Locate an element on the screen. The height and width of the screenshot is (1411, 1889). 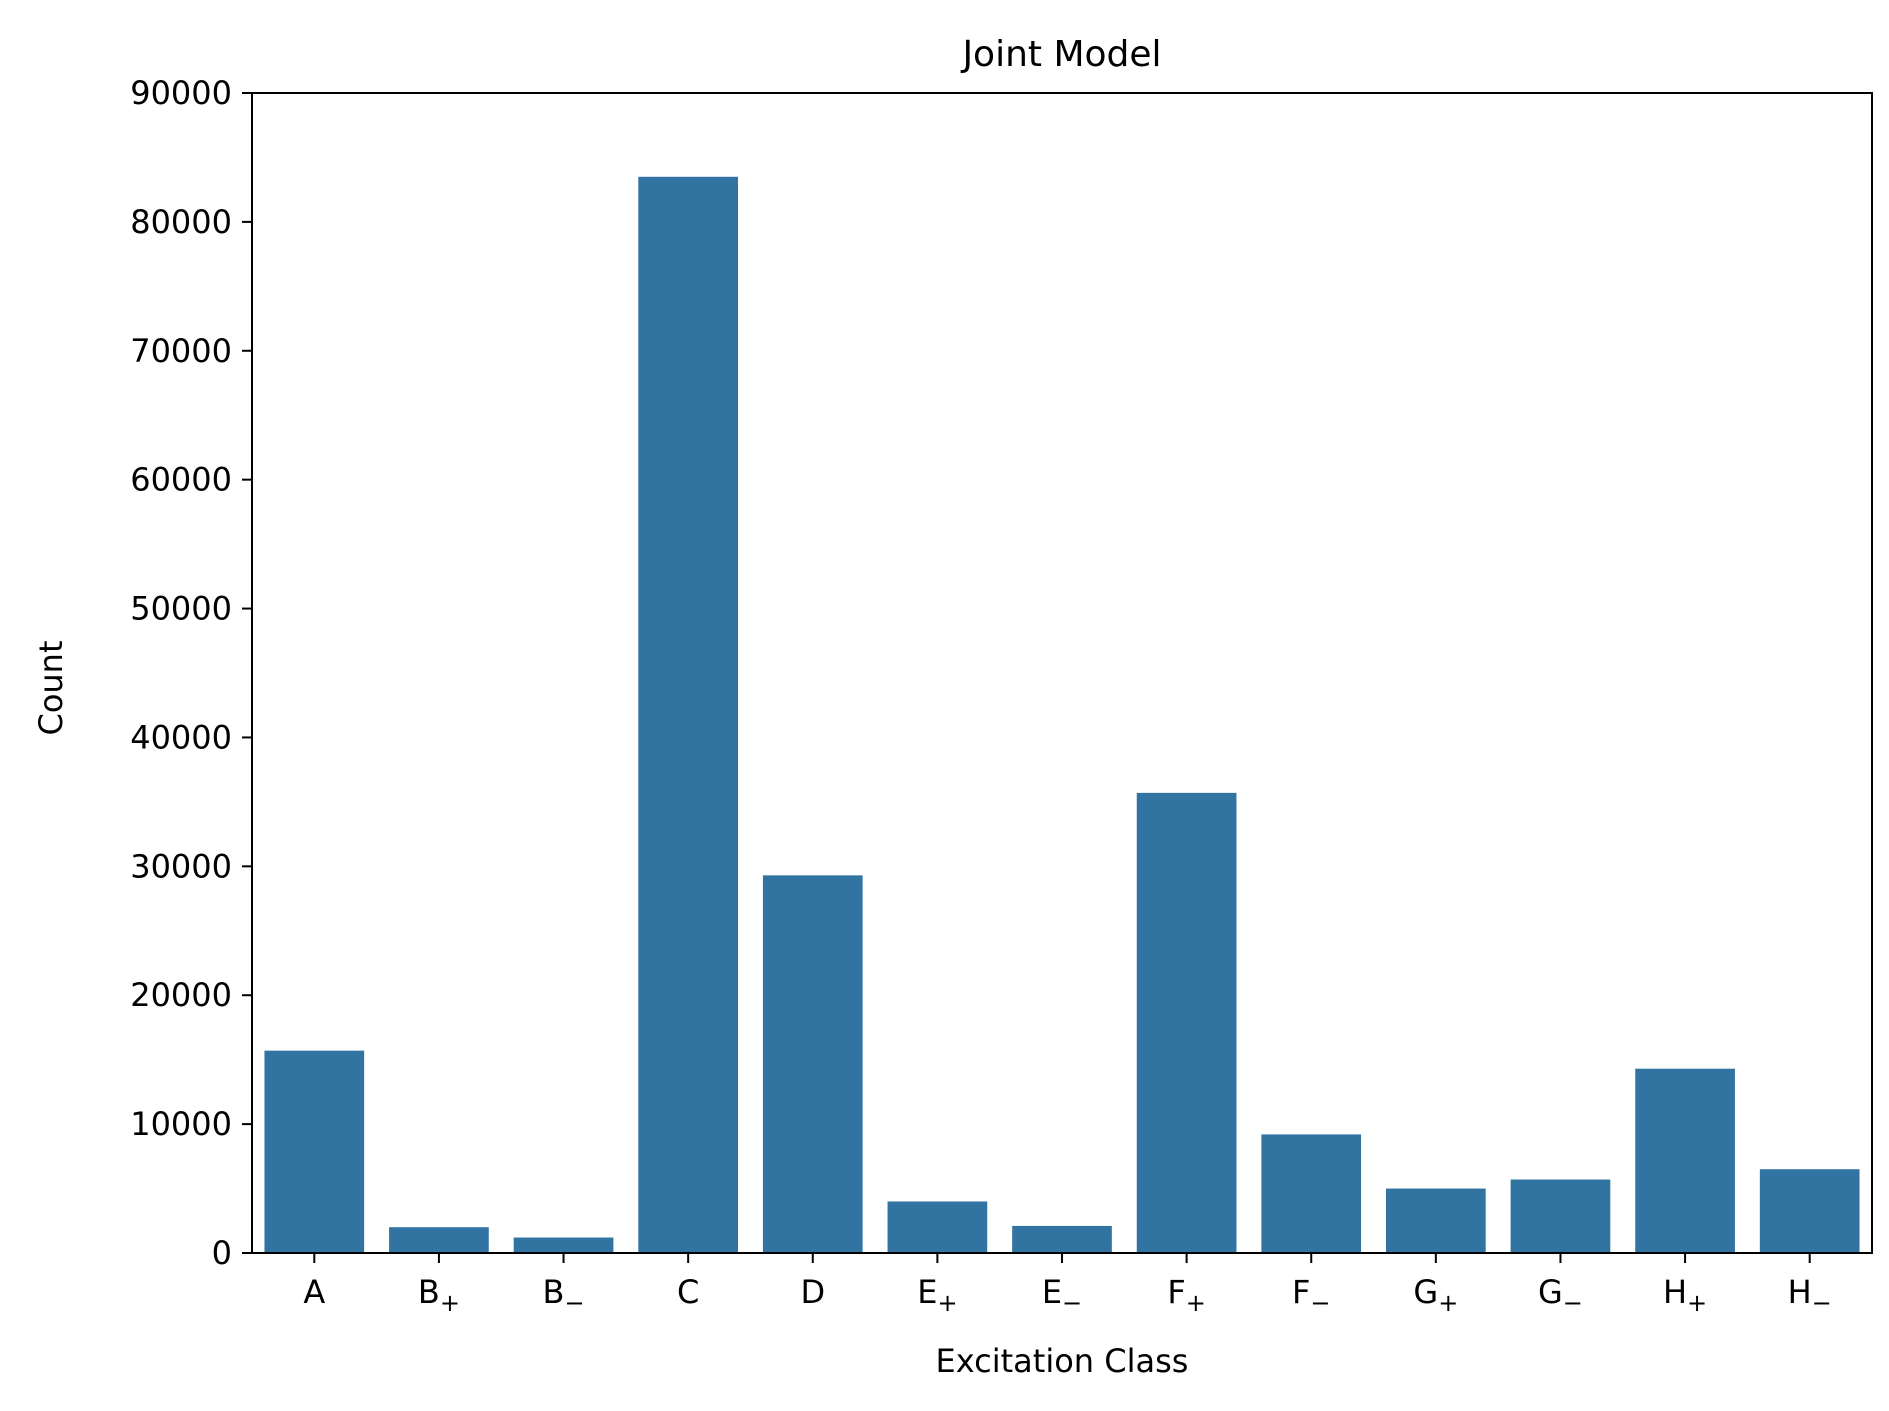
y-tick-label: 50000 is located at coordinates (181, 609).